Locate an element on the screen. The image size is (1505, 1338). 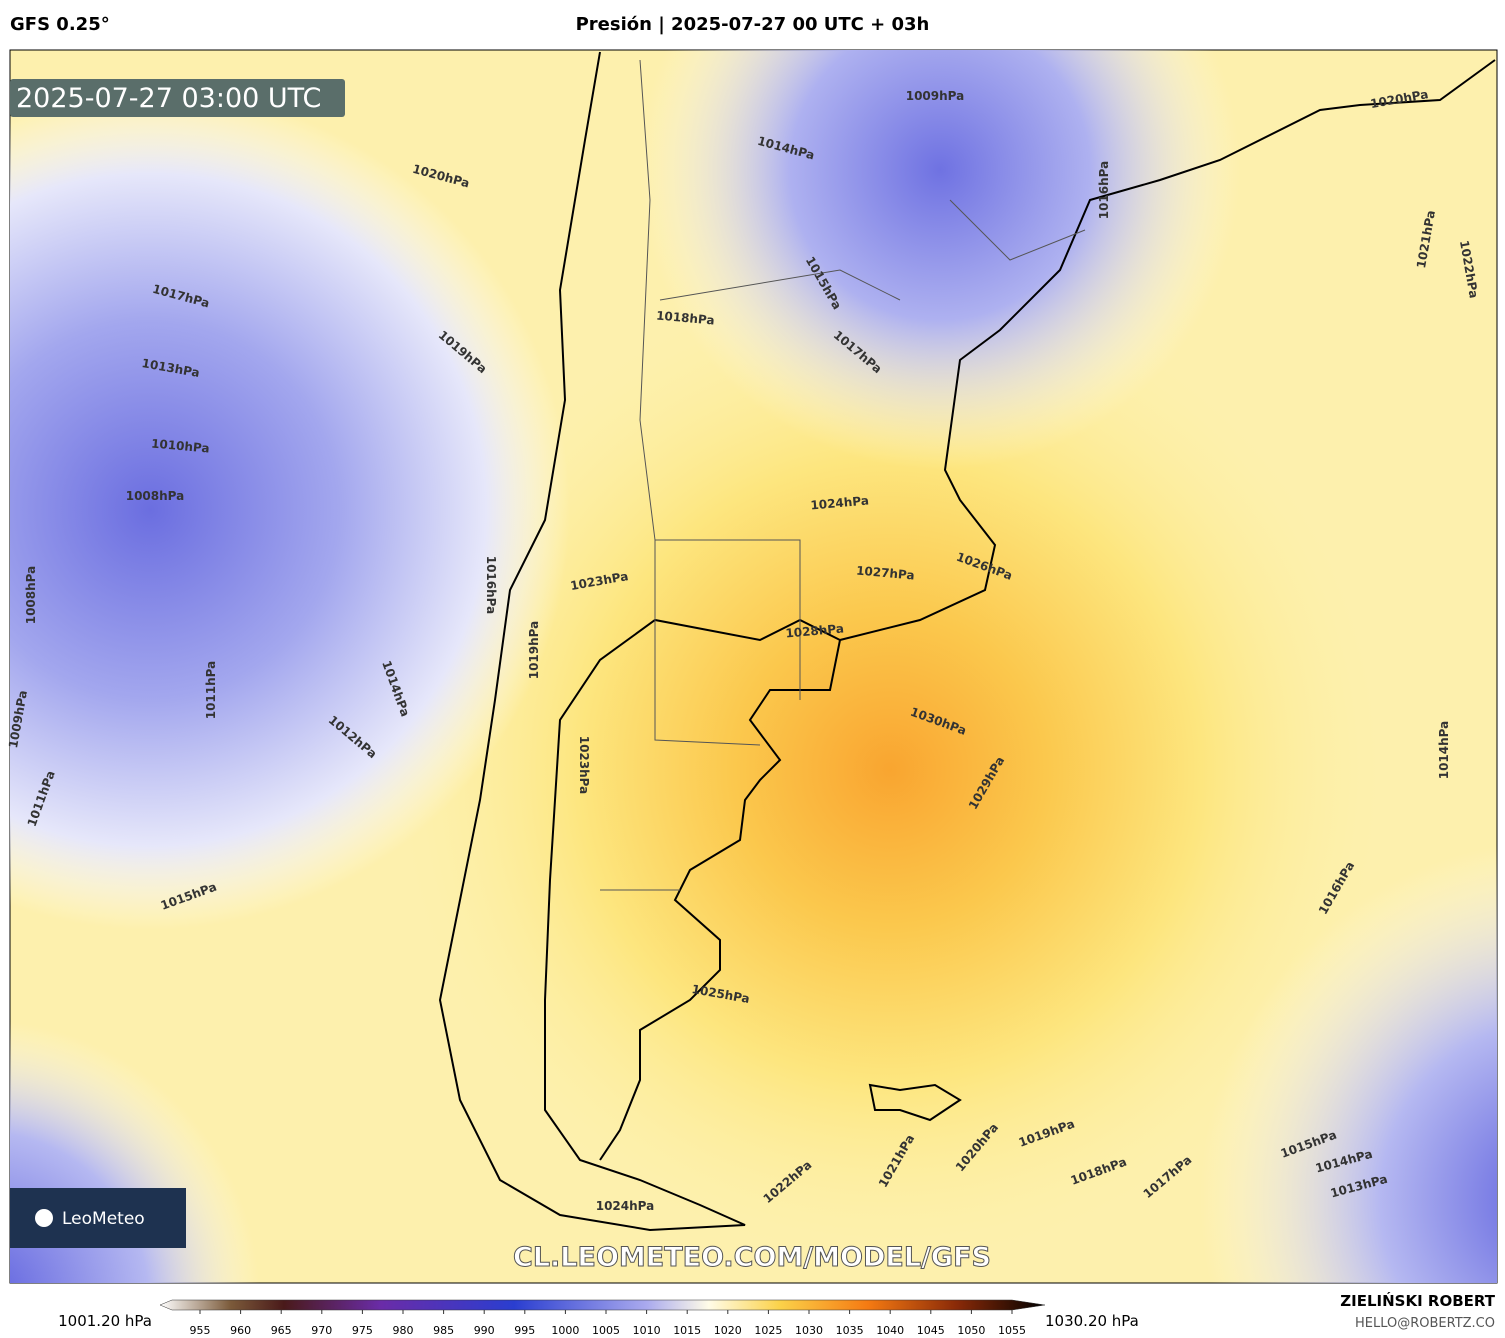
colorbar-tick-label: 1000 is located at coordinates (565, 1330).